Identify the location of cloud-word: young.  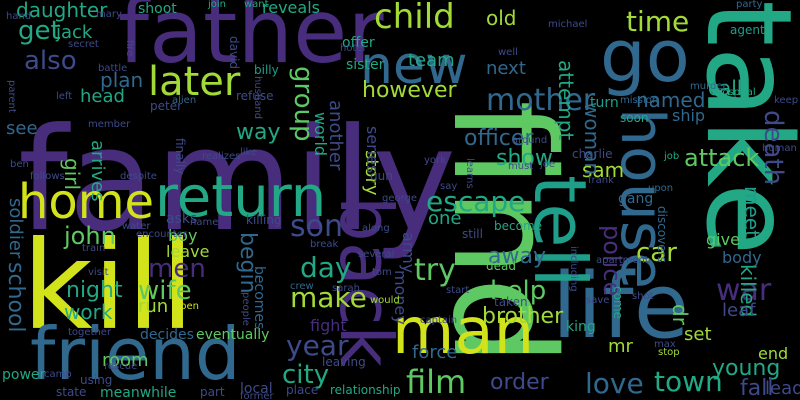
(746, 368).